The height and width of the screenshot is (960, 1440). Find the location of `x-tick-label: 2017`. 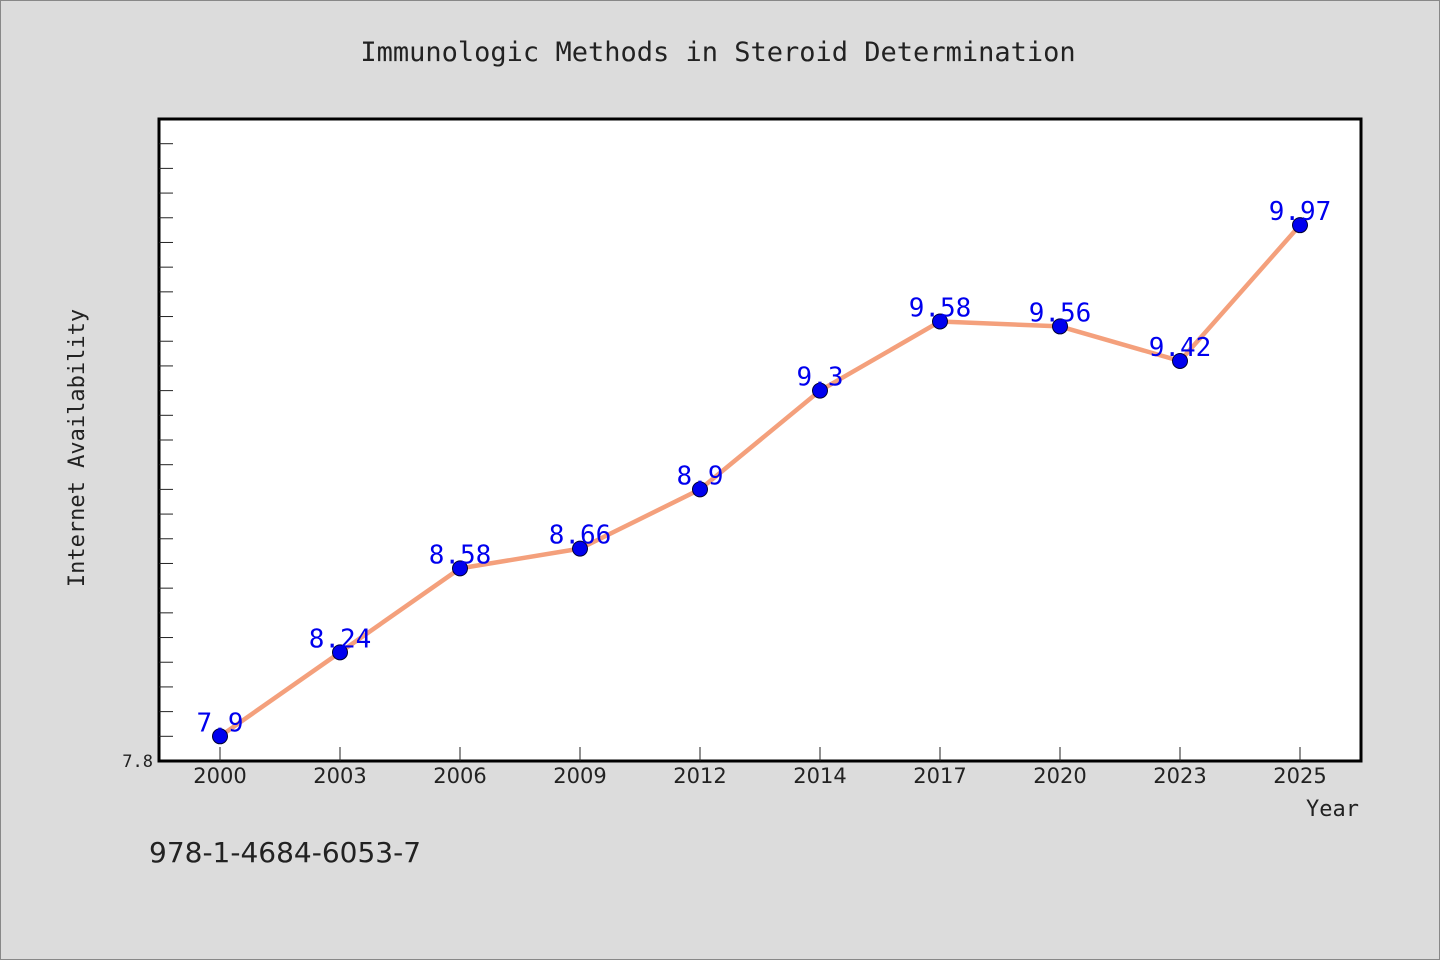

x-tick-label: 2017 is located at coordinates (939, 776).